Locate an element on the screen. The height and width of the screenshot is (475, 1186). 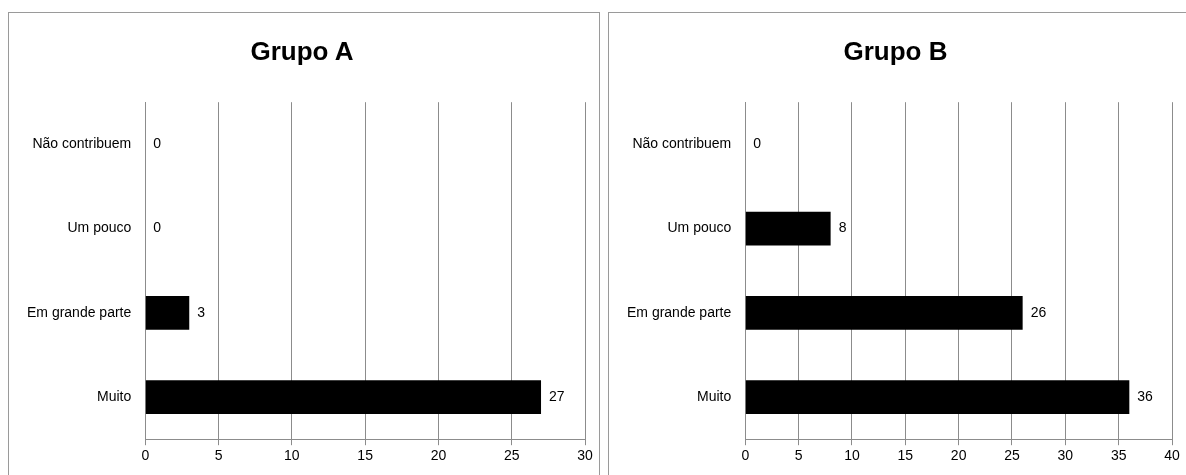
x-tick-label: 35 is located at coordinates (1118, 455).